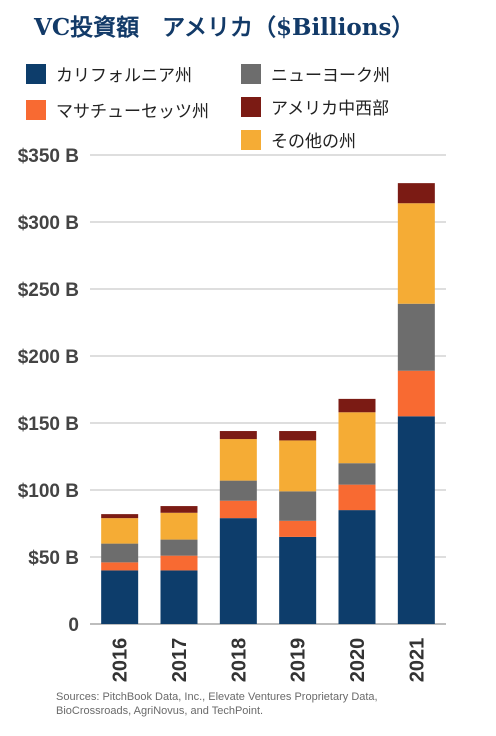  I want to click on legend-item-other-states: その他の州, so click(298, 139).